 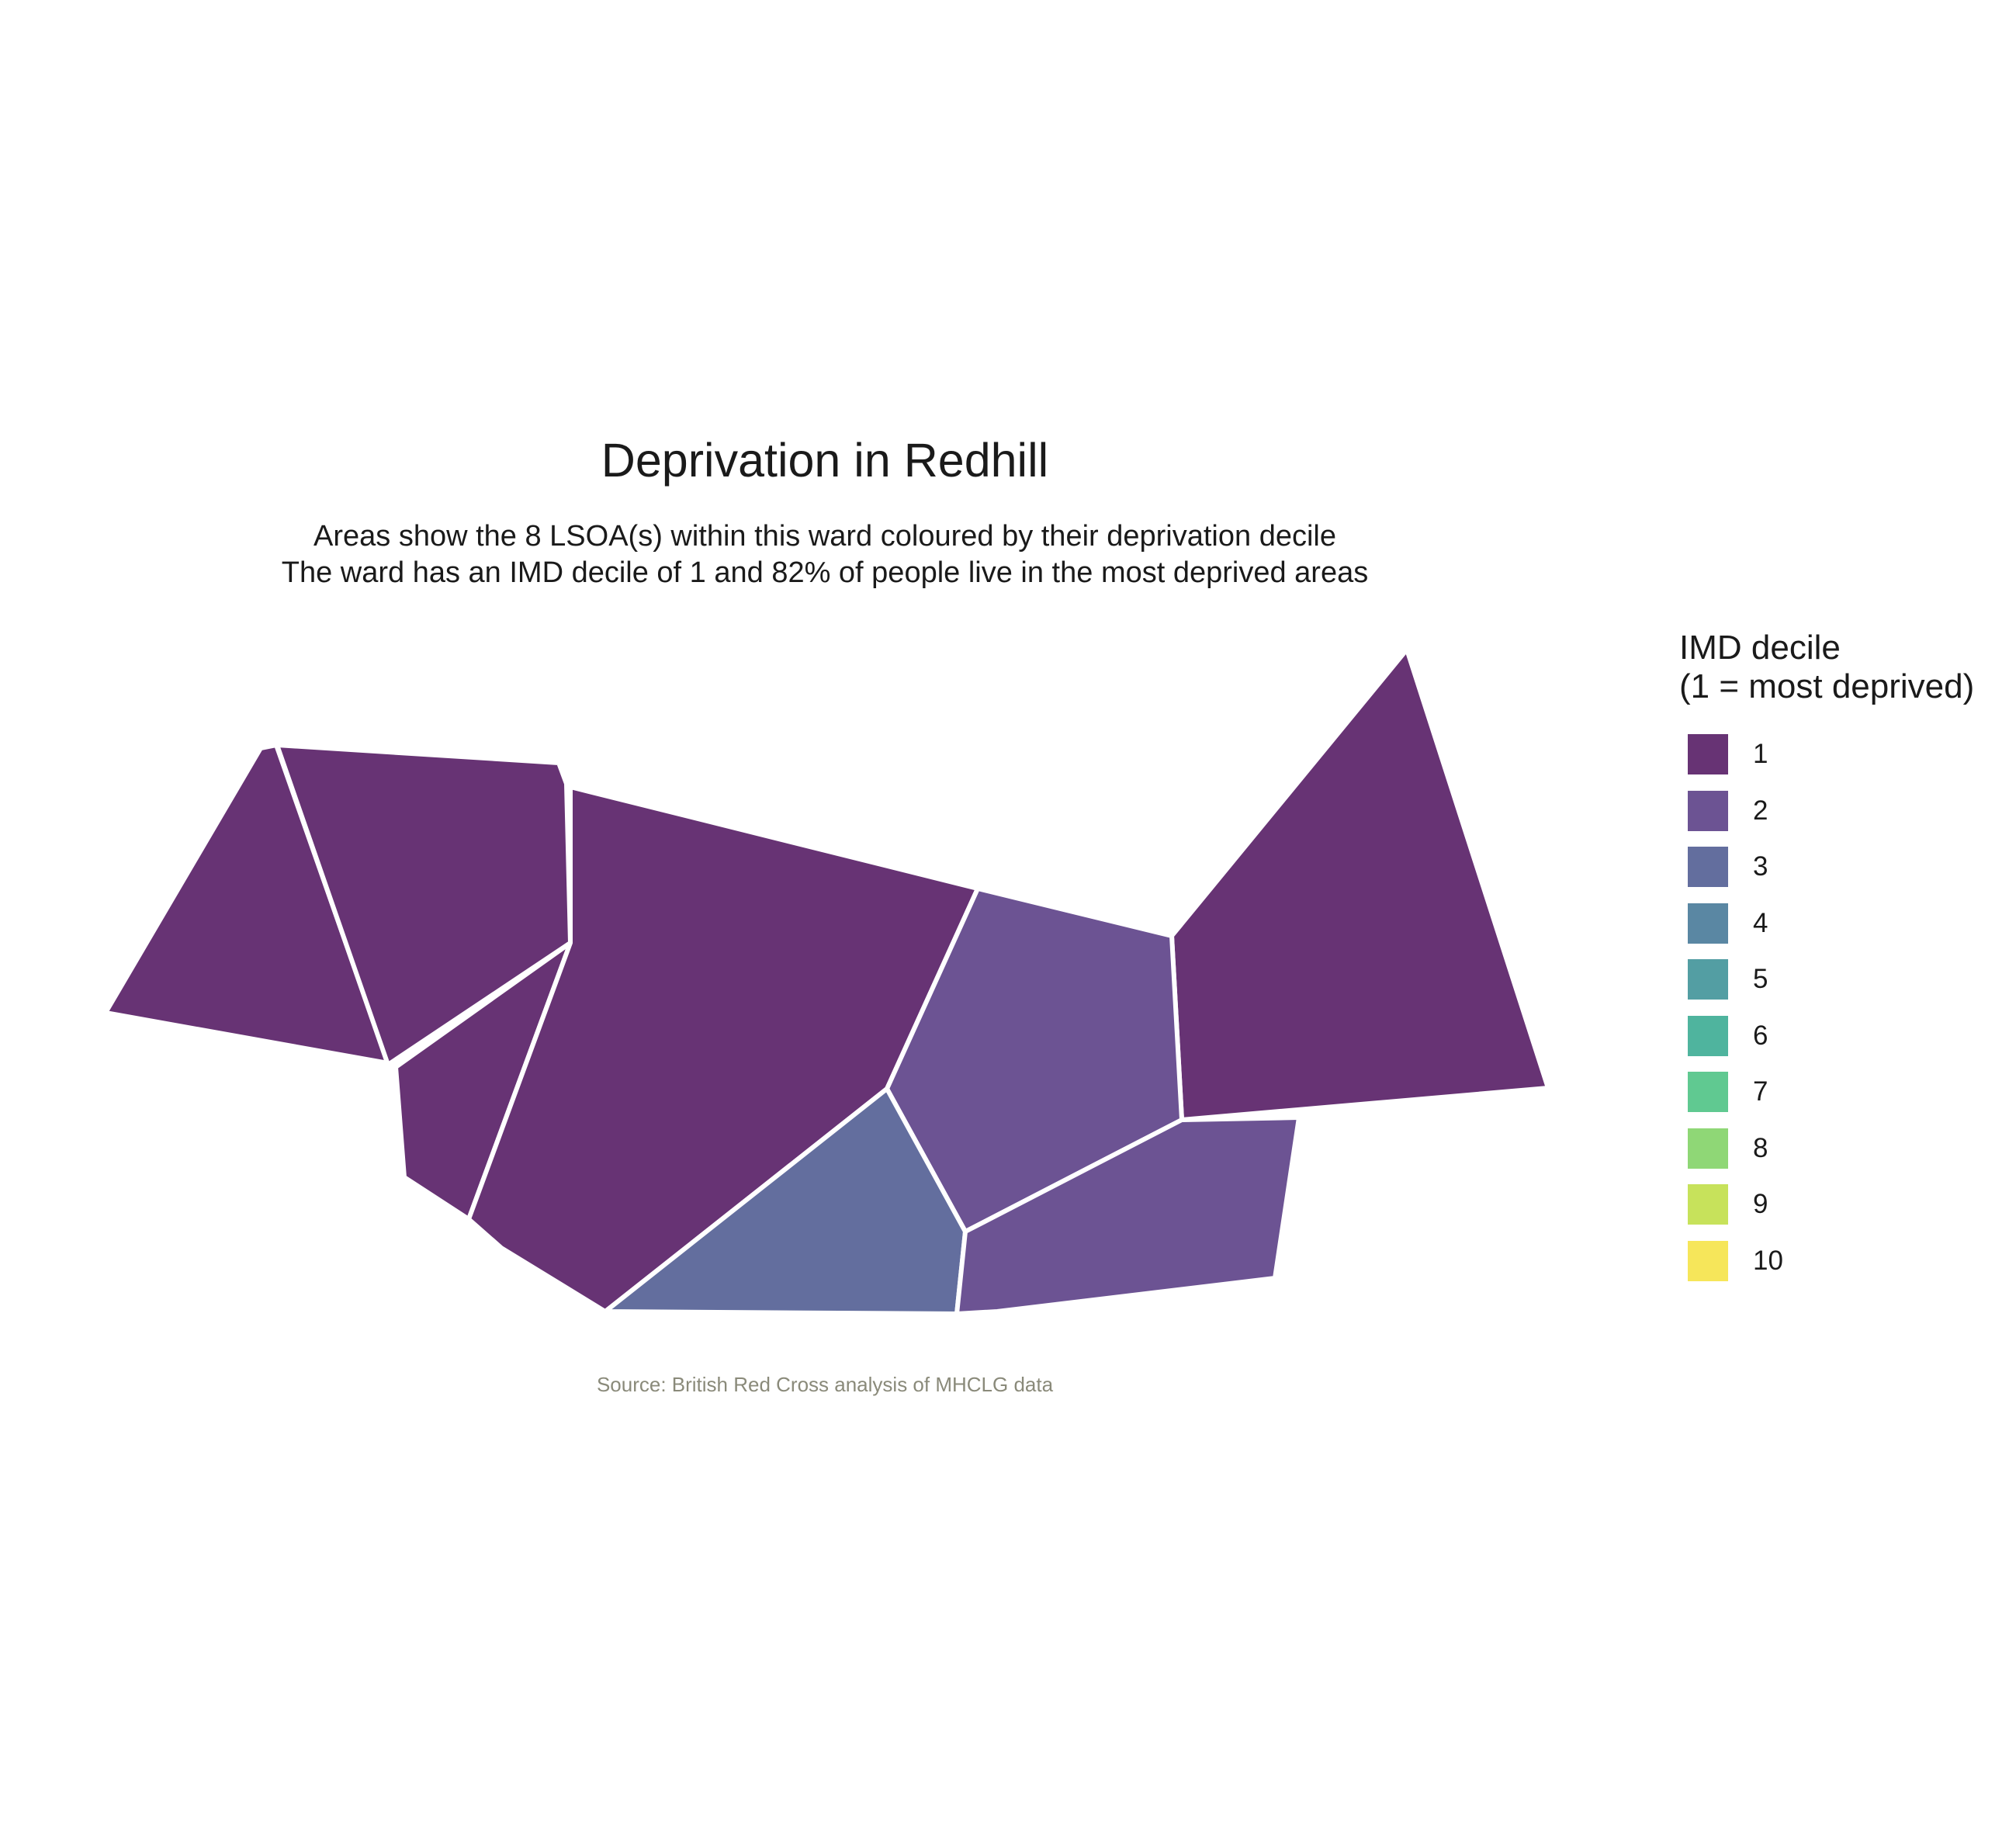 I want to click on legend-item-10: 10, so click(x=1827, y=1261).